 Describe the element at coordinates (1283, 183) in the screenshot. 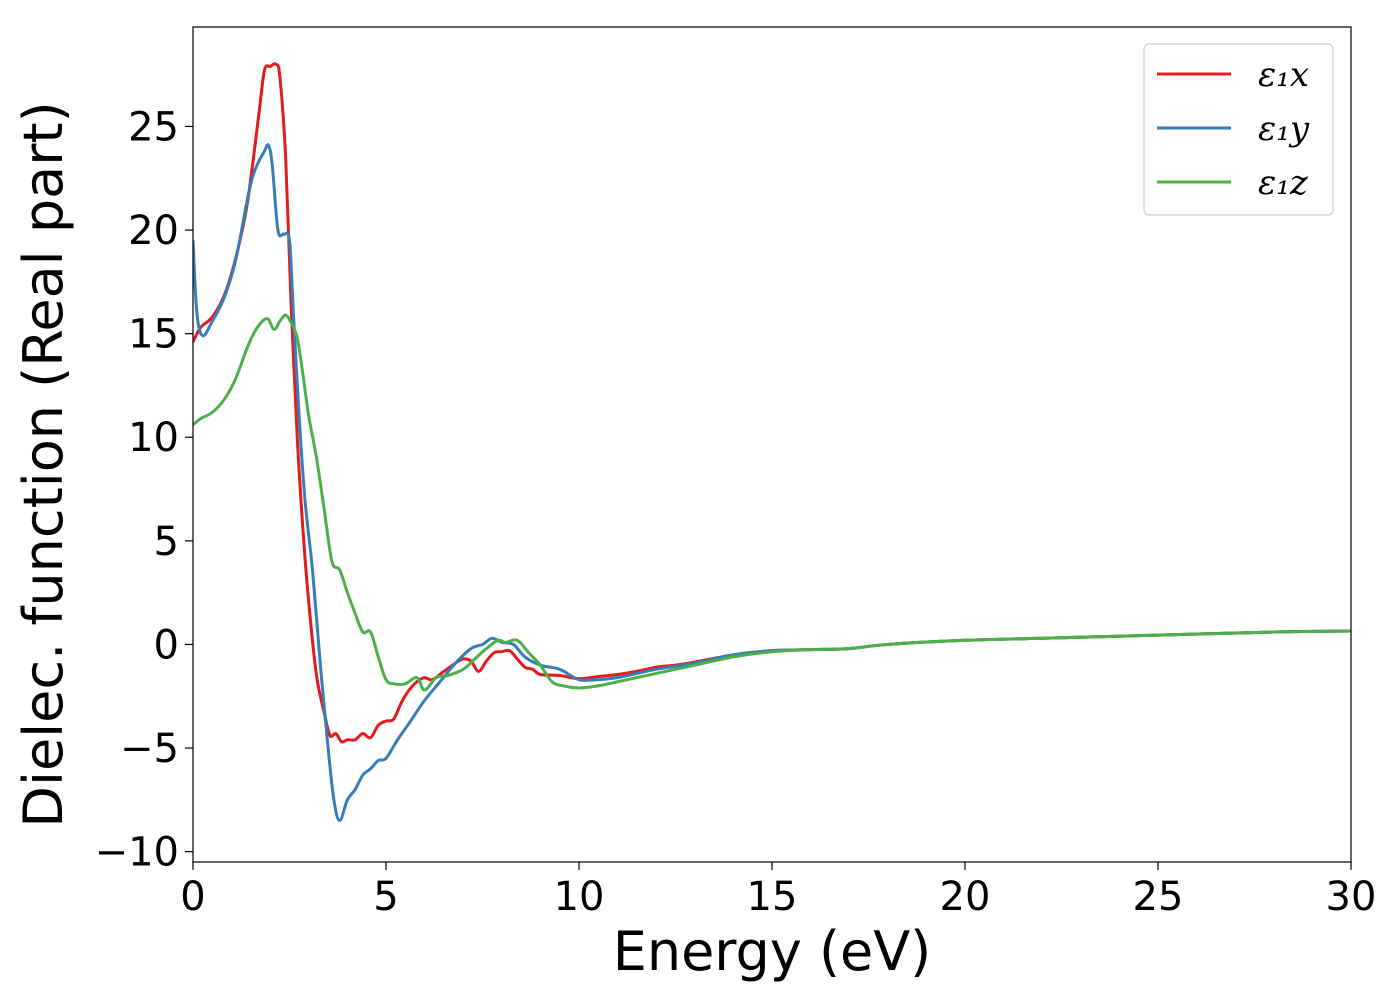

I see `legend-label-eps1z: ε₁z` at that location.